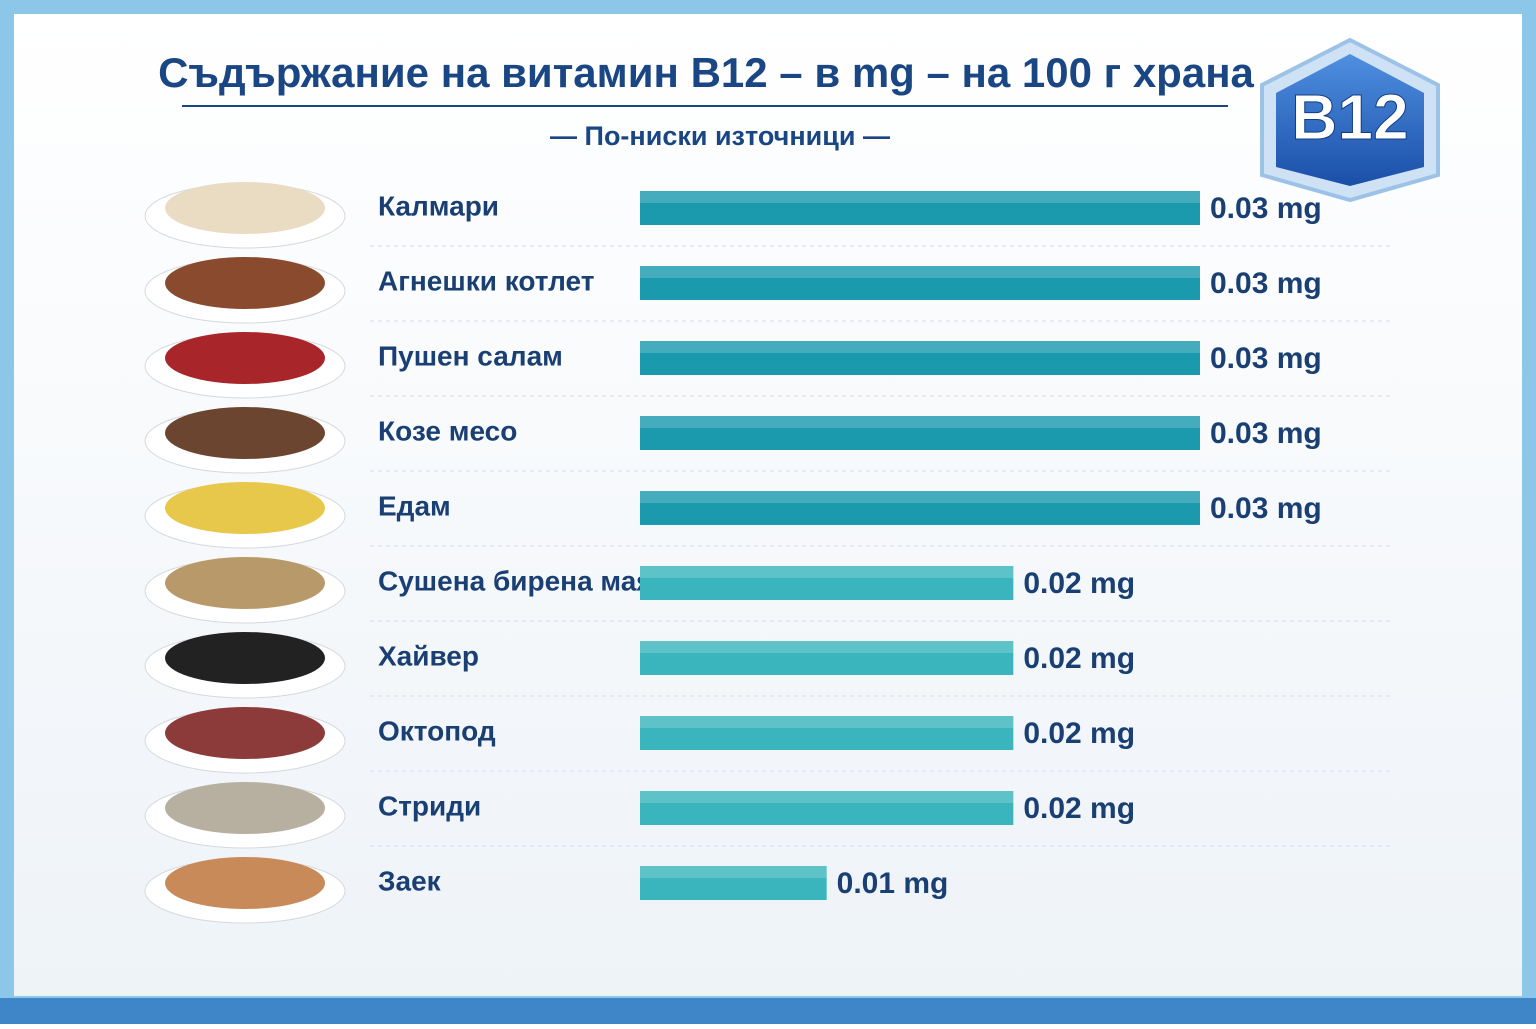 This screenshot has height=1029, width=1536. Describe the element at coordinates (893, 883) in the screenshot. I see `value-label: 0.01 mg` at that location.